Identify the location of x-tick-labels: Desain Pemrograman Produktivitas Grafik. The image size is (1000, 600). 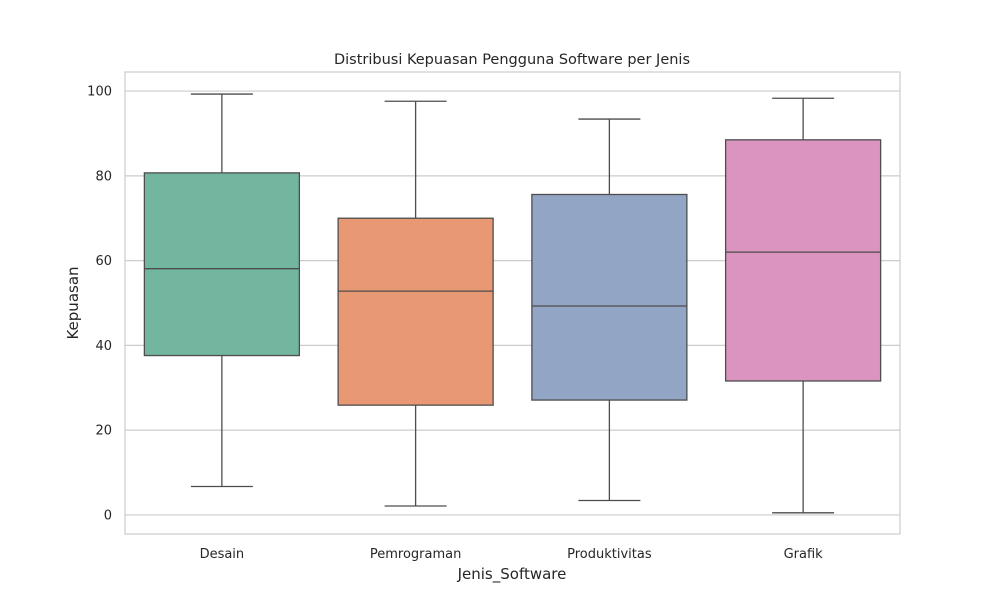
(512, 554).